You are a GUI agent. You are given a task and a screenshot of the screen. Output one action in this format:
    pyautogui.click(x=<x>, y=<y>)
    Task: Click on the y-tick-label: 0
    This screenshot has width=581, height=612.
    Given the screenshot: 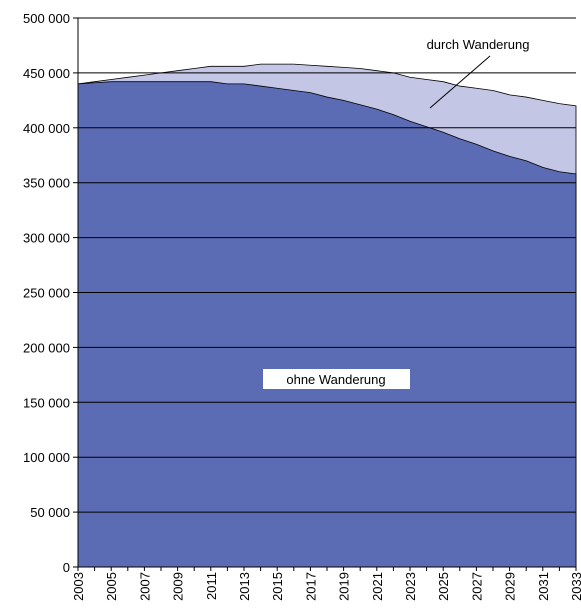 What is the action you would take?
    pyautogui.click(x=66, y=567)
    